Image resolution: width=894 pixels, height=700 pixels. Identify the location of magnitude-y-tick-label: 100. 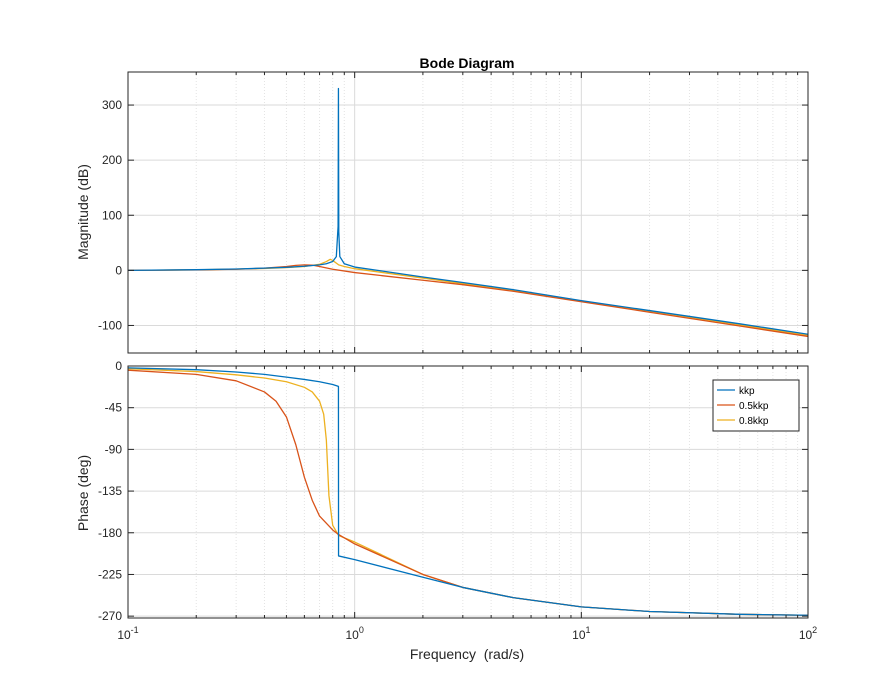
(112, 215).